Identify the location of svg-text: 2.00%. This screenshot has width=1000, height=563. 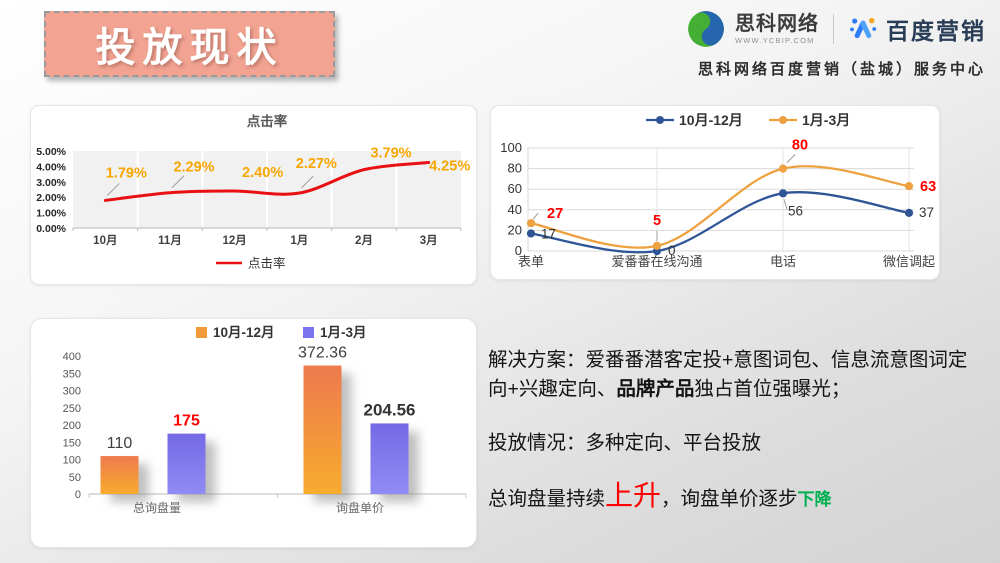
(51, 198).